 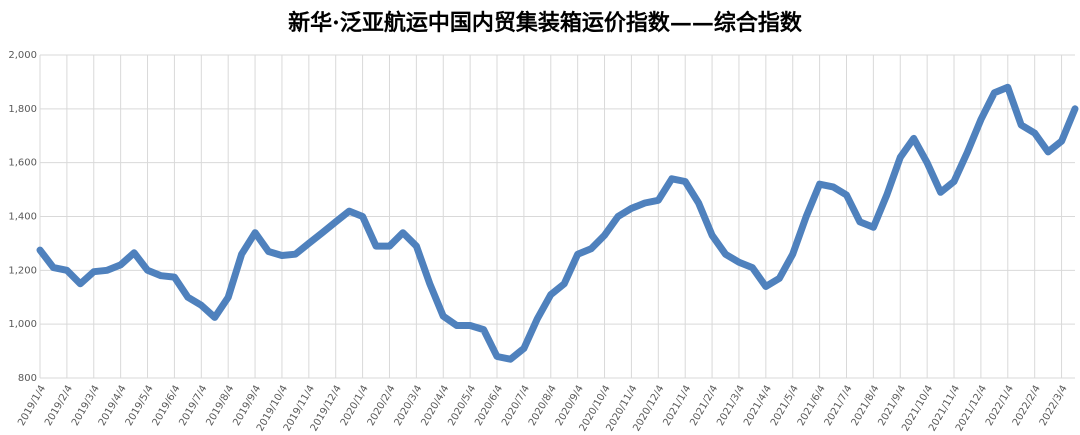 I want to click on y-tick-label: 800, so click(x=27, y=378).